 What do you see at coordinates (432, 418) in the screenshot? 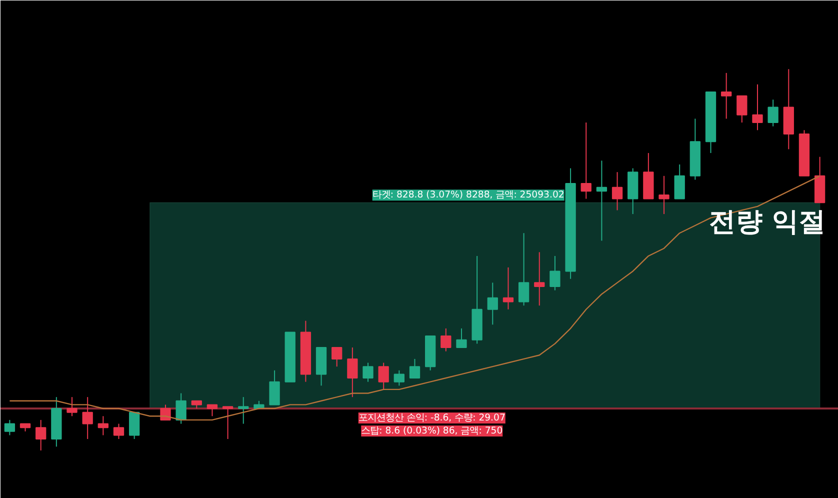
I see `annotation: 포지션청산 손익: -8.6, 수량: 29.07` at bounding box center [432, 418].